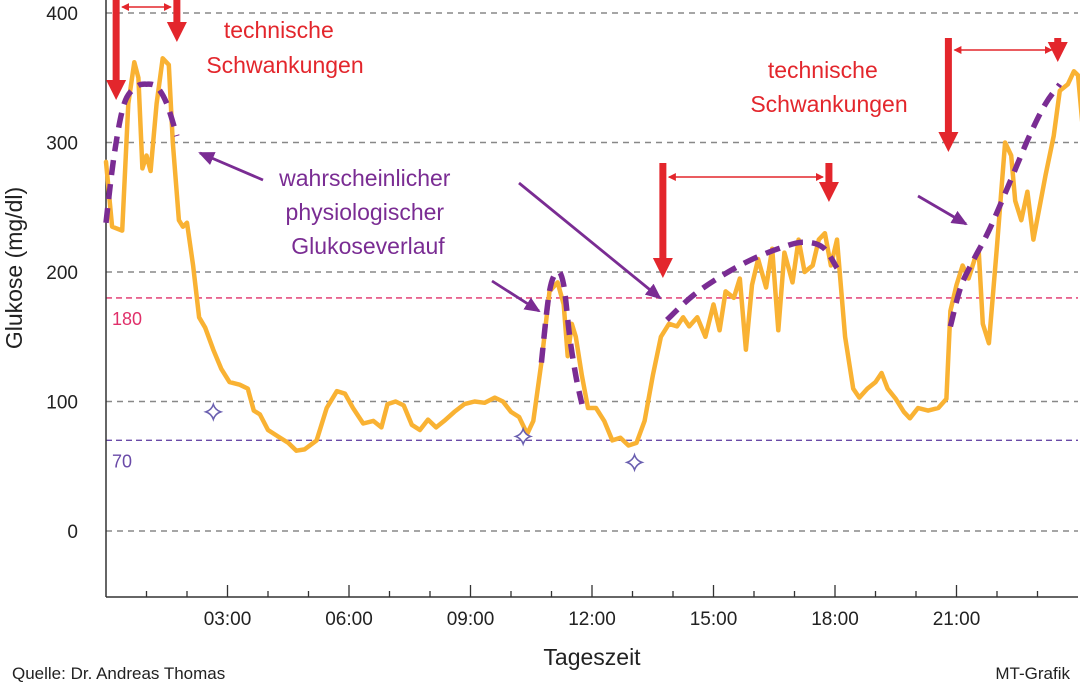 The image size is (1080, 690). I want to click on x-tick-label: 03:00, so click(228, 619).